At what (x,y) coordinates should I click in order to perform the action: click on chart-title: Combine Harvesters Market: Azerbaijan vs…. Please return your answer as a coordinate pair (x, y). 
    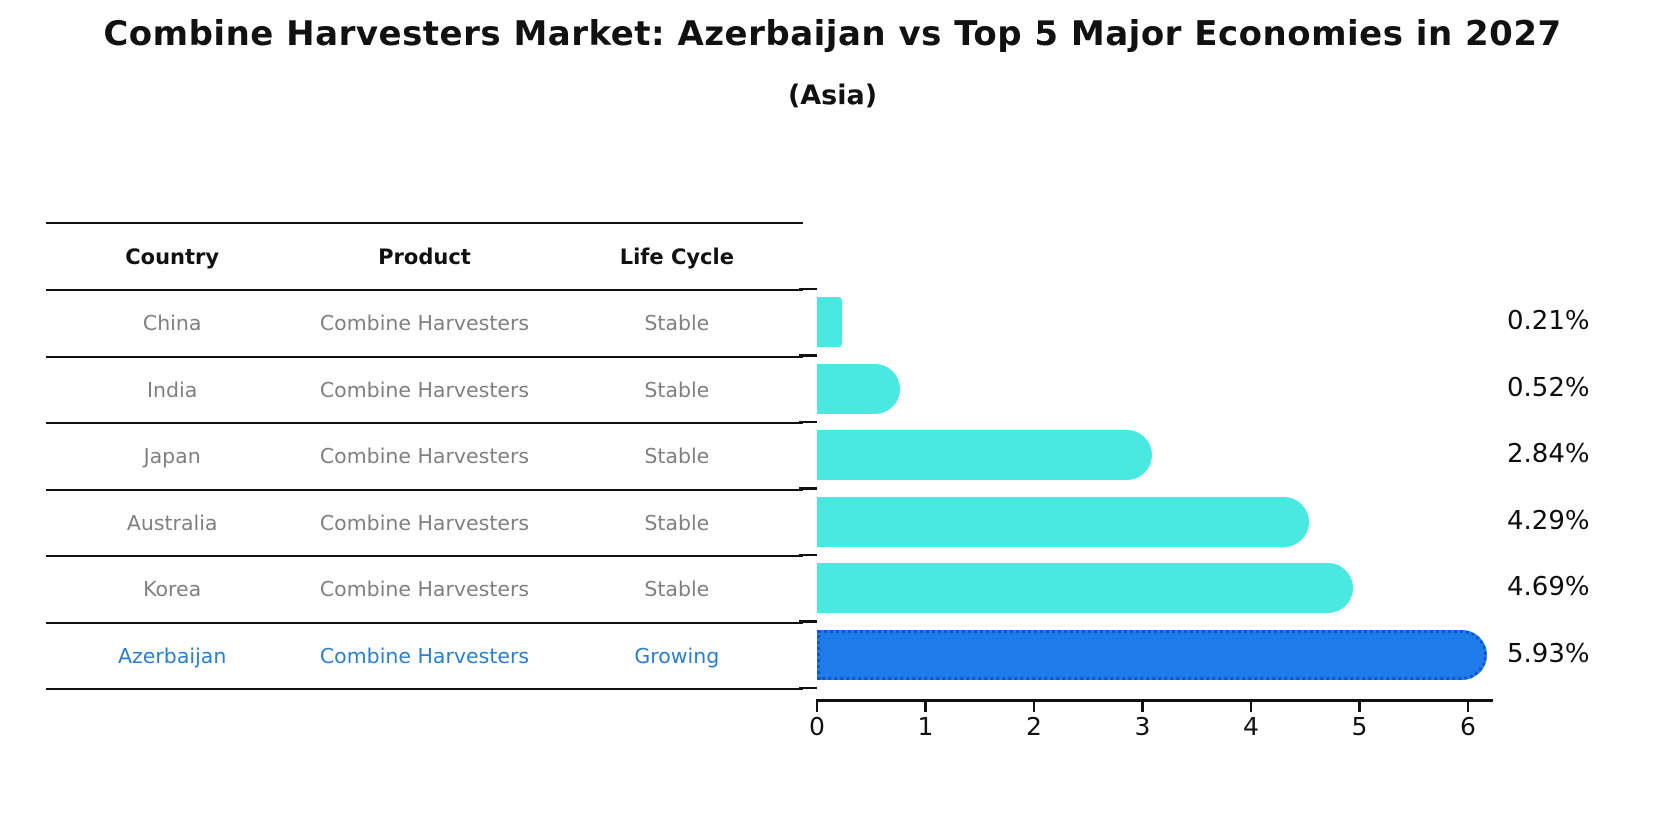
    Looking at the image, I should click on (832, 34).